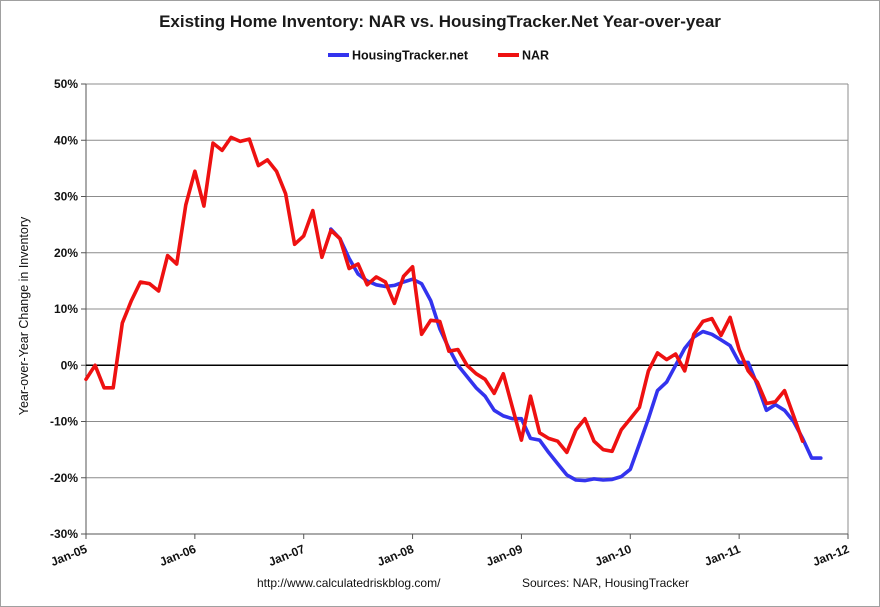  Describe the element at coordinates (613, 555) in the screenshot. I see `x-tick-label: Jan-10` at that location.